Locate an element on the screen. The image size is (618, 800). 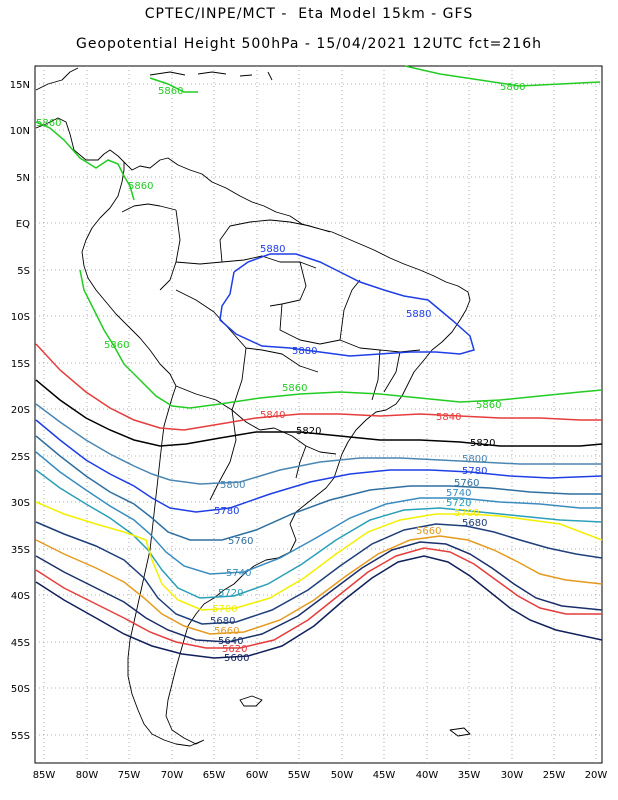
lat-label: 40S is located at coordinates (20, 596).